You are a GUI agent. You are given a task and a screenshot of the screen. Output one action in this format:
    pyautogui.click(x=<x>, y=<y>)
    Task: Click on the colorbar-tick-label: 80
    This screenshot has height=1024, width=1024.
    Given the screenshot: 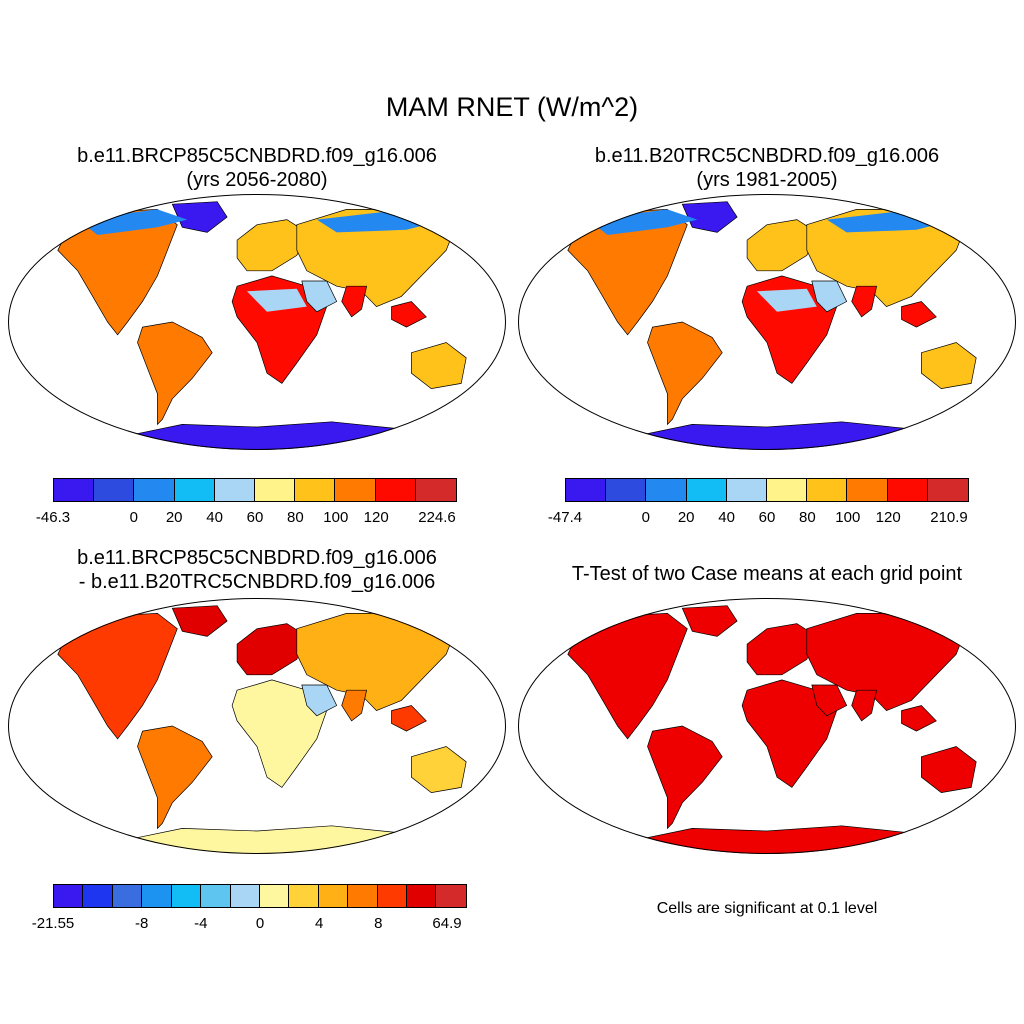 What is the action you would take?
    pyautogui.click(x=295, y=517)
    